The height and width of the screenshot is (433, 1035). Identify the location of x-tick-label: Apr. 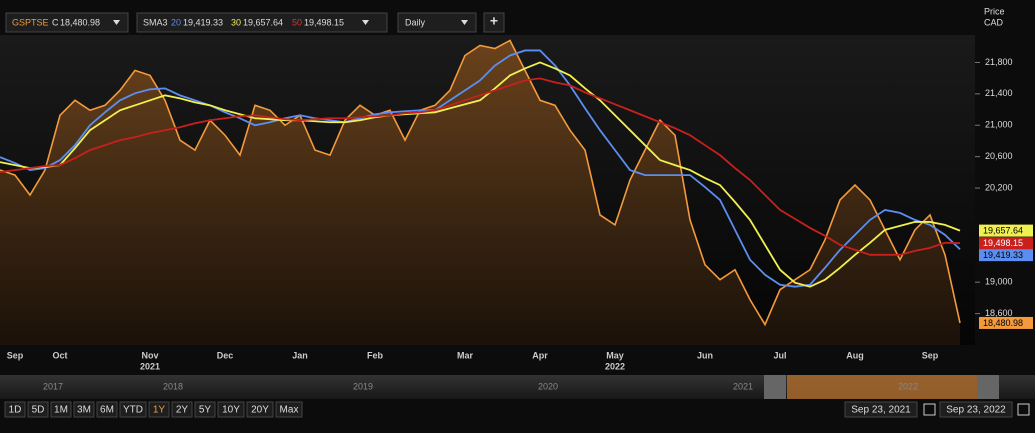
(540, 355).